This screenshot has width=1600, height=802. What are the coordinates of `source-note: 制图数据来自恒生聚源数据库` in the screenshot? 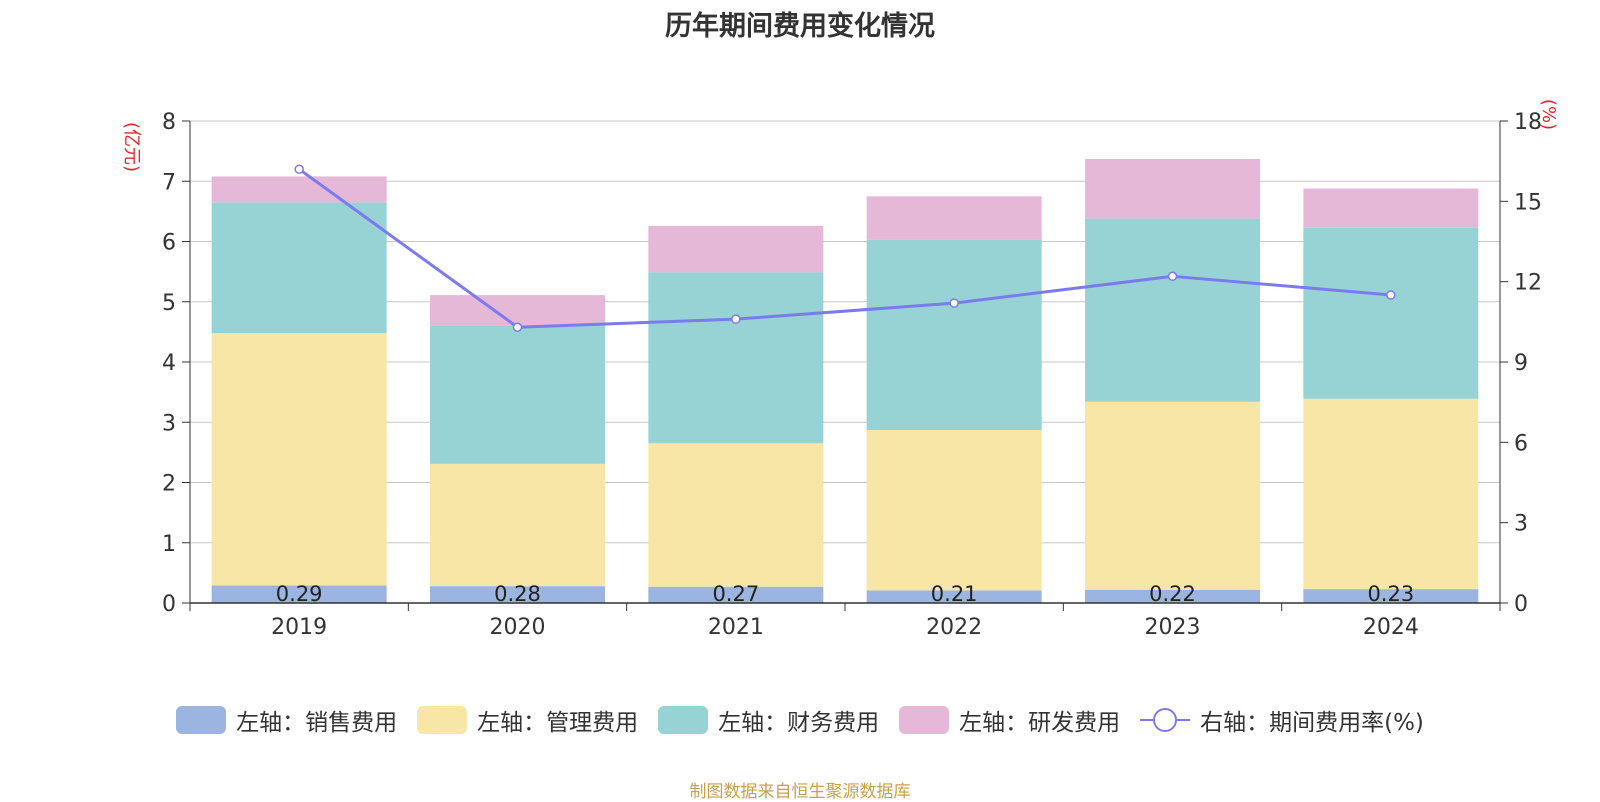 It's located at (800, 792).